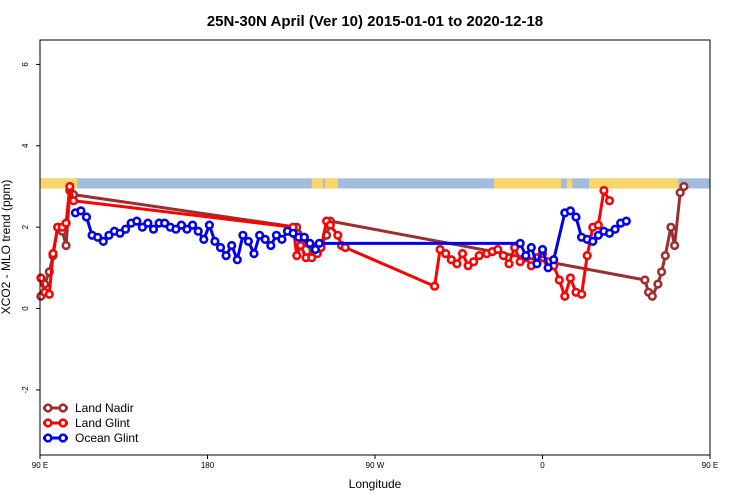  What do you see at coordinates (542, 465) in the screenshot?
I see `x-tick-label: 0` at bounding box center [542, 465].